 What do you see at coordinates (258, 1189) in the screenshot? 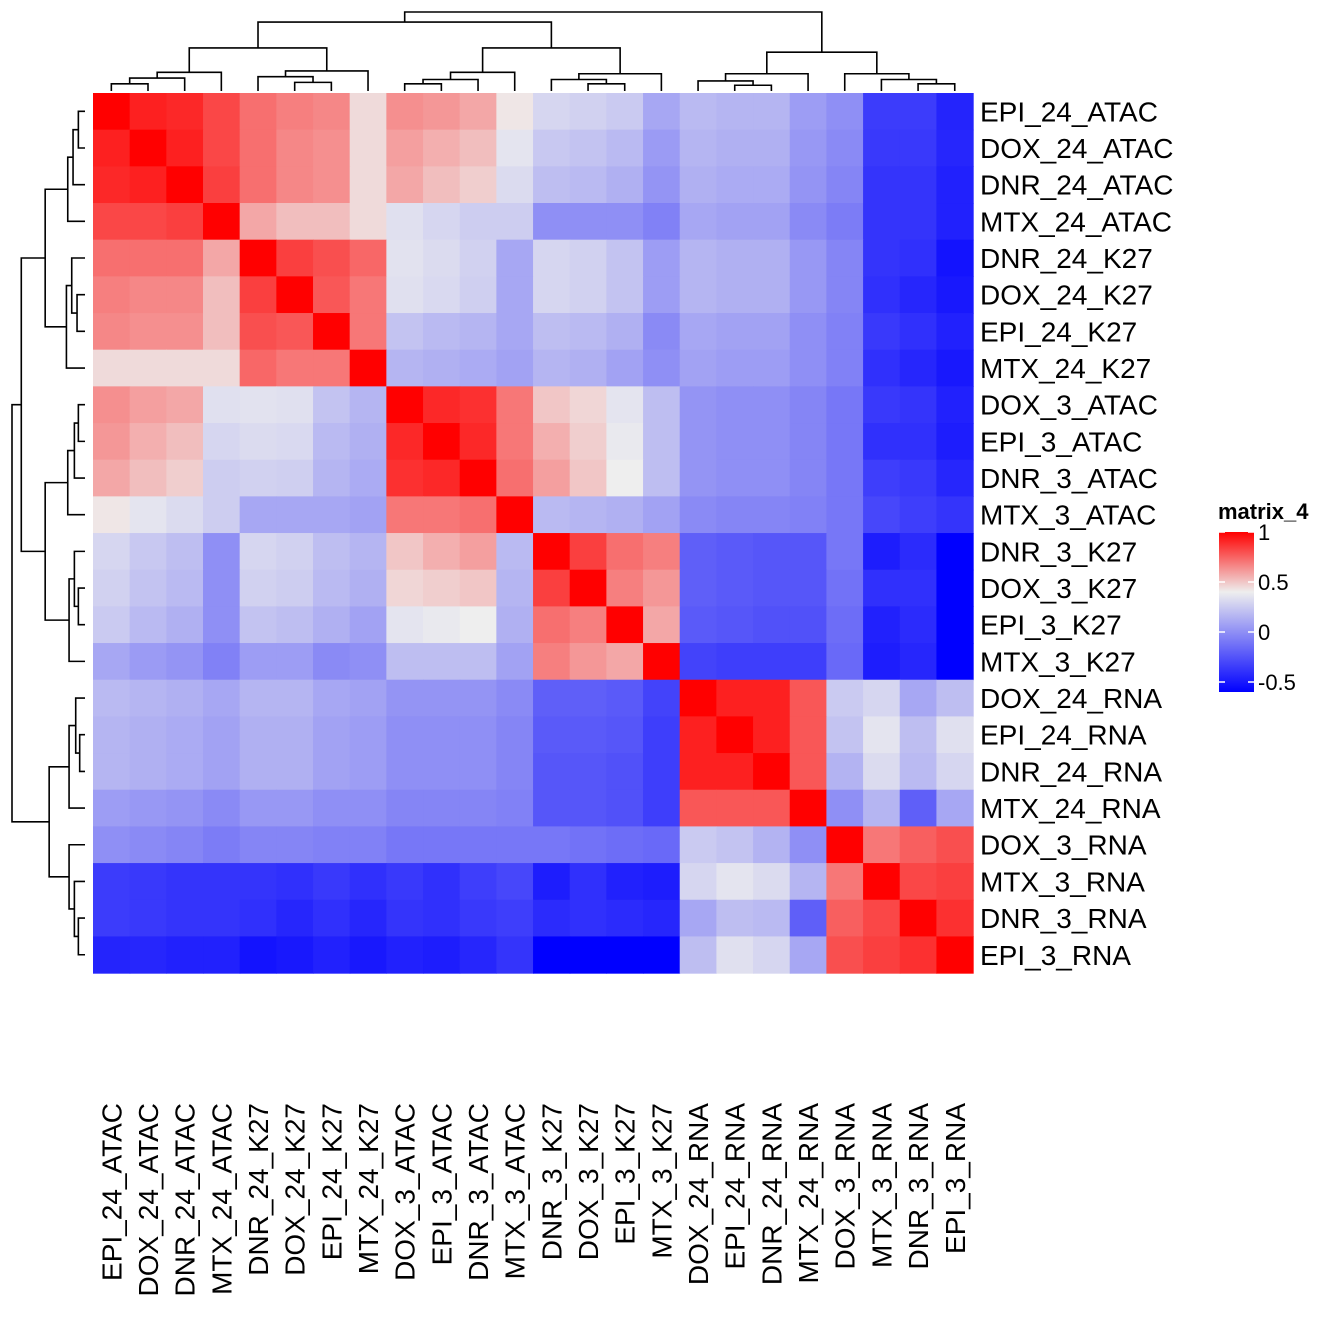
I see `column-label: DNR_24_K27` at bounding box center [258, 1189].